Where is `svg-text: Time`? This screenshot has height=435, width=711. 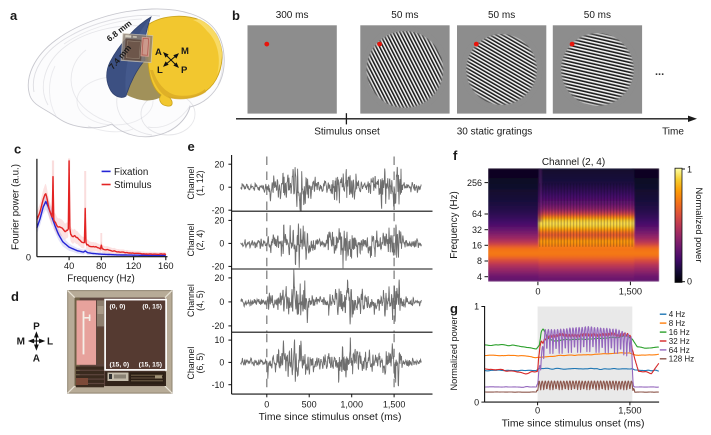
svg-text: Time is located at coordinates (673, 132).